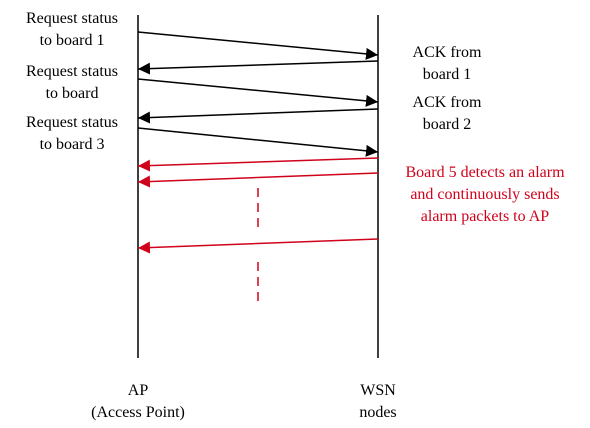  Describe the element at coordinates (72, 122) in the screenshot. I see `request-board-3-line1: Request status` at that location.